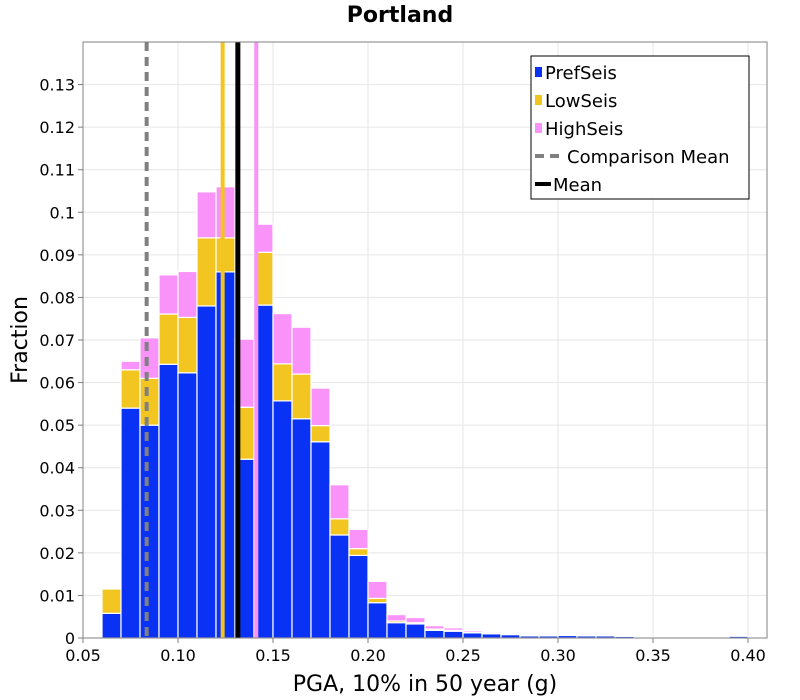  I want to click on legend-box, so click(640, 127).